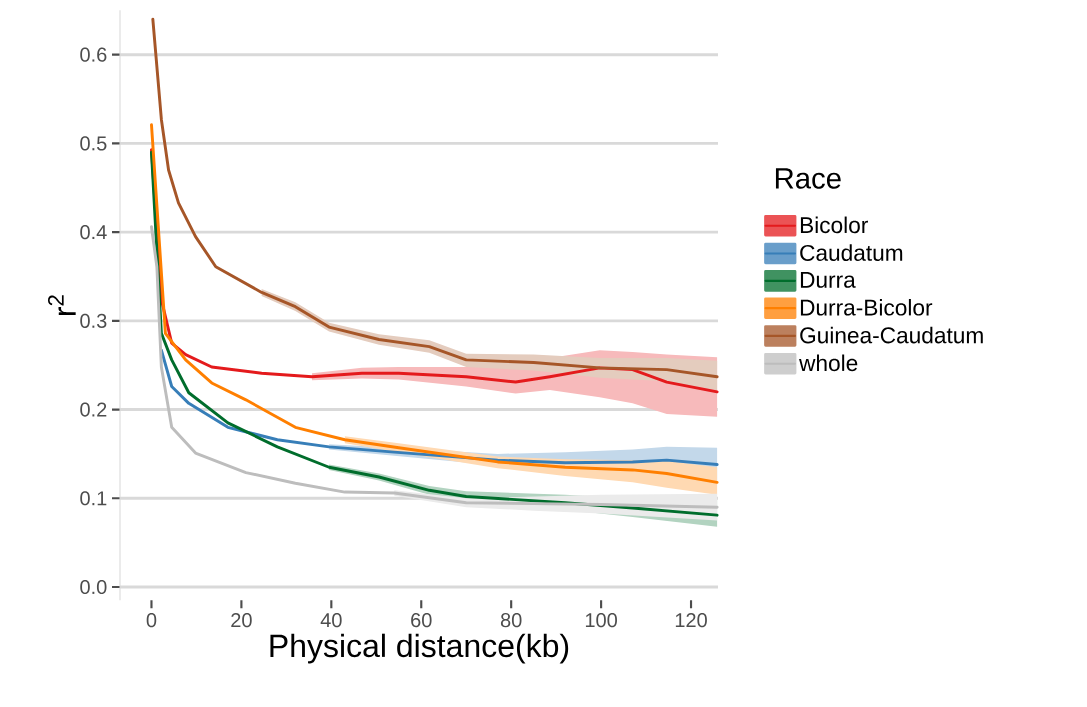  Describe the element at coordinates (93, 143) in the screenshot. I see `y-tick-label: 0.5` at that location.